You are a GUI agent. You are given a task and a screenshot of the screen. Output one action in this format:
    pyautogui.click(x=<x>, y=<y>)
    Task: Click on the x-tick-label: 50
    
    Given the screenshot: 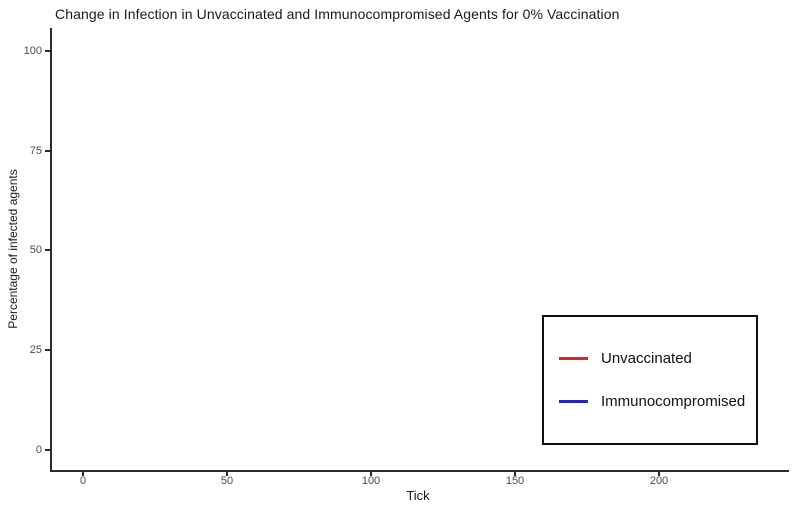 What is the action you would take?
    pyautogui.click(x=227, y=481)
    